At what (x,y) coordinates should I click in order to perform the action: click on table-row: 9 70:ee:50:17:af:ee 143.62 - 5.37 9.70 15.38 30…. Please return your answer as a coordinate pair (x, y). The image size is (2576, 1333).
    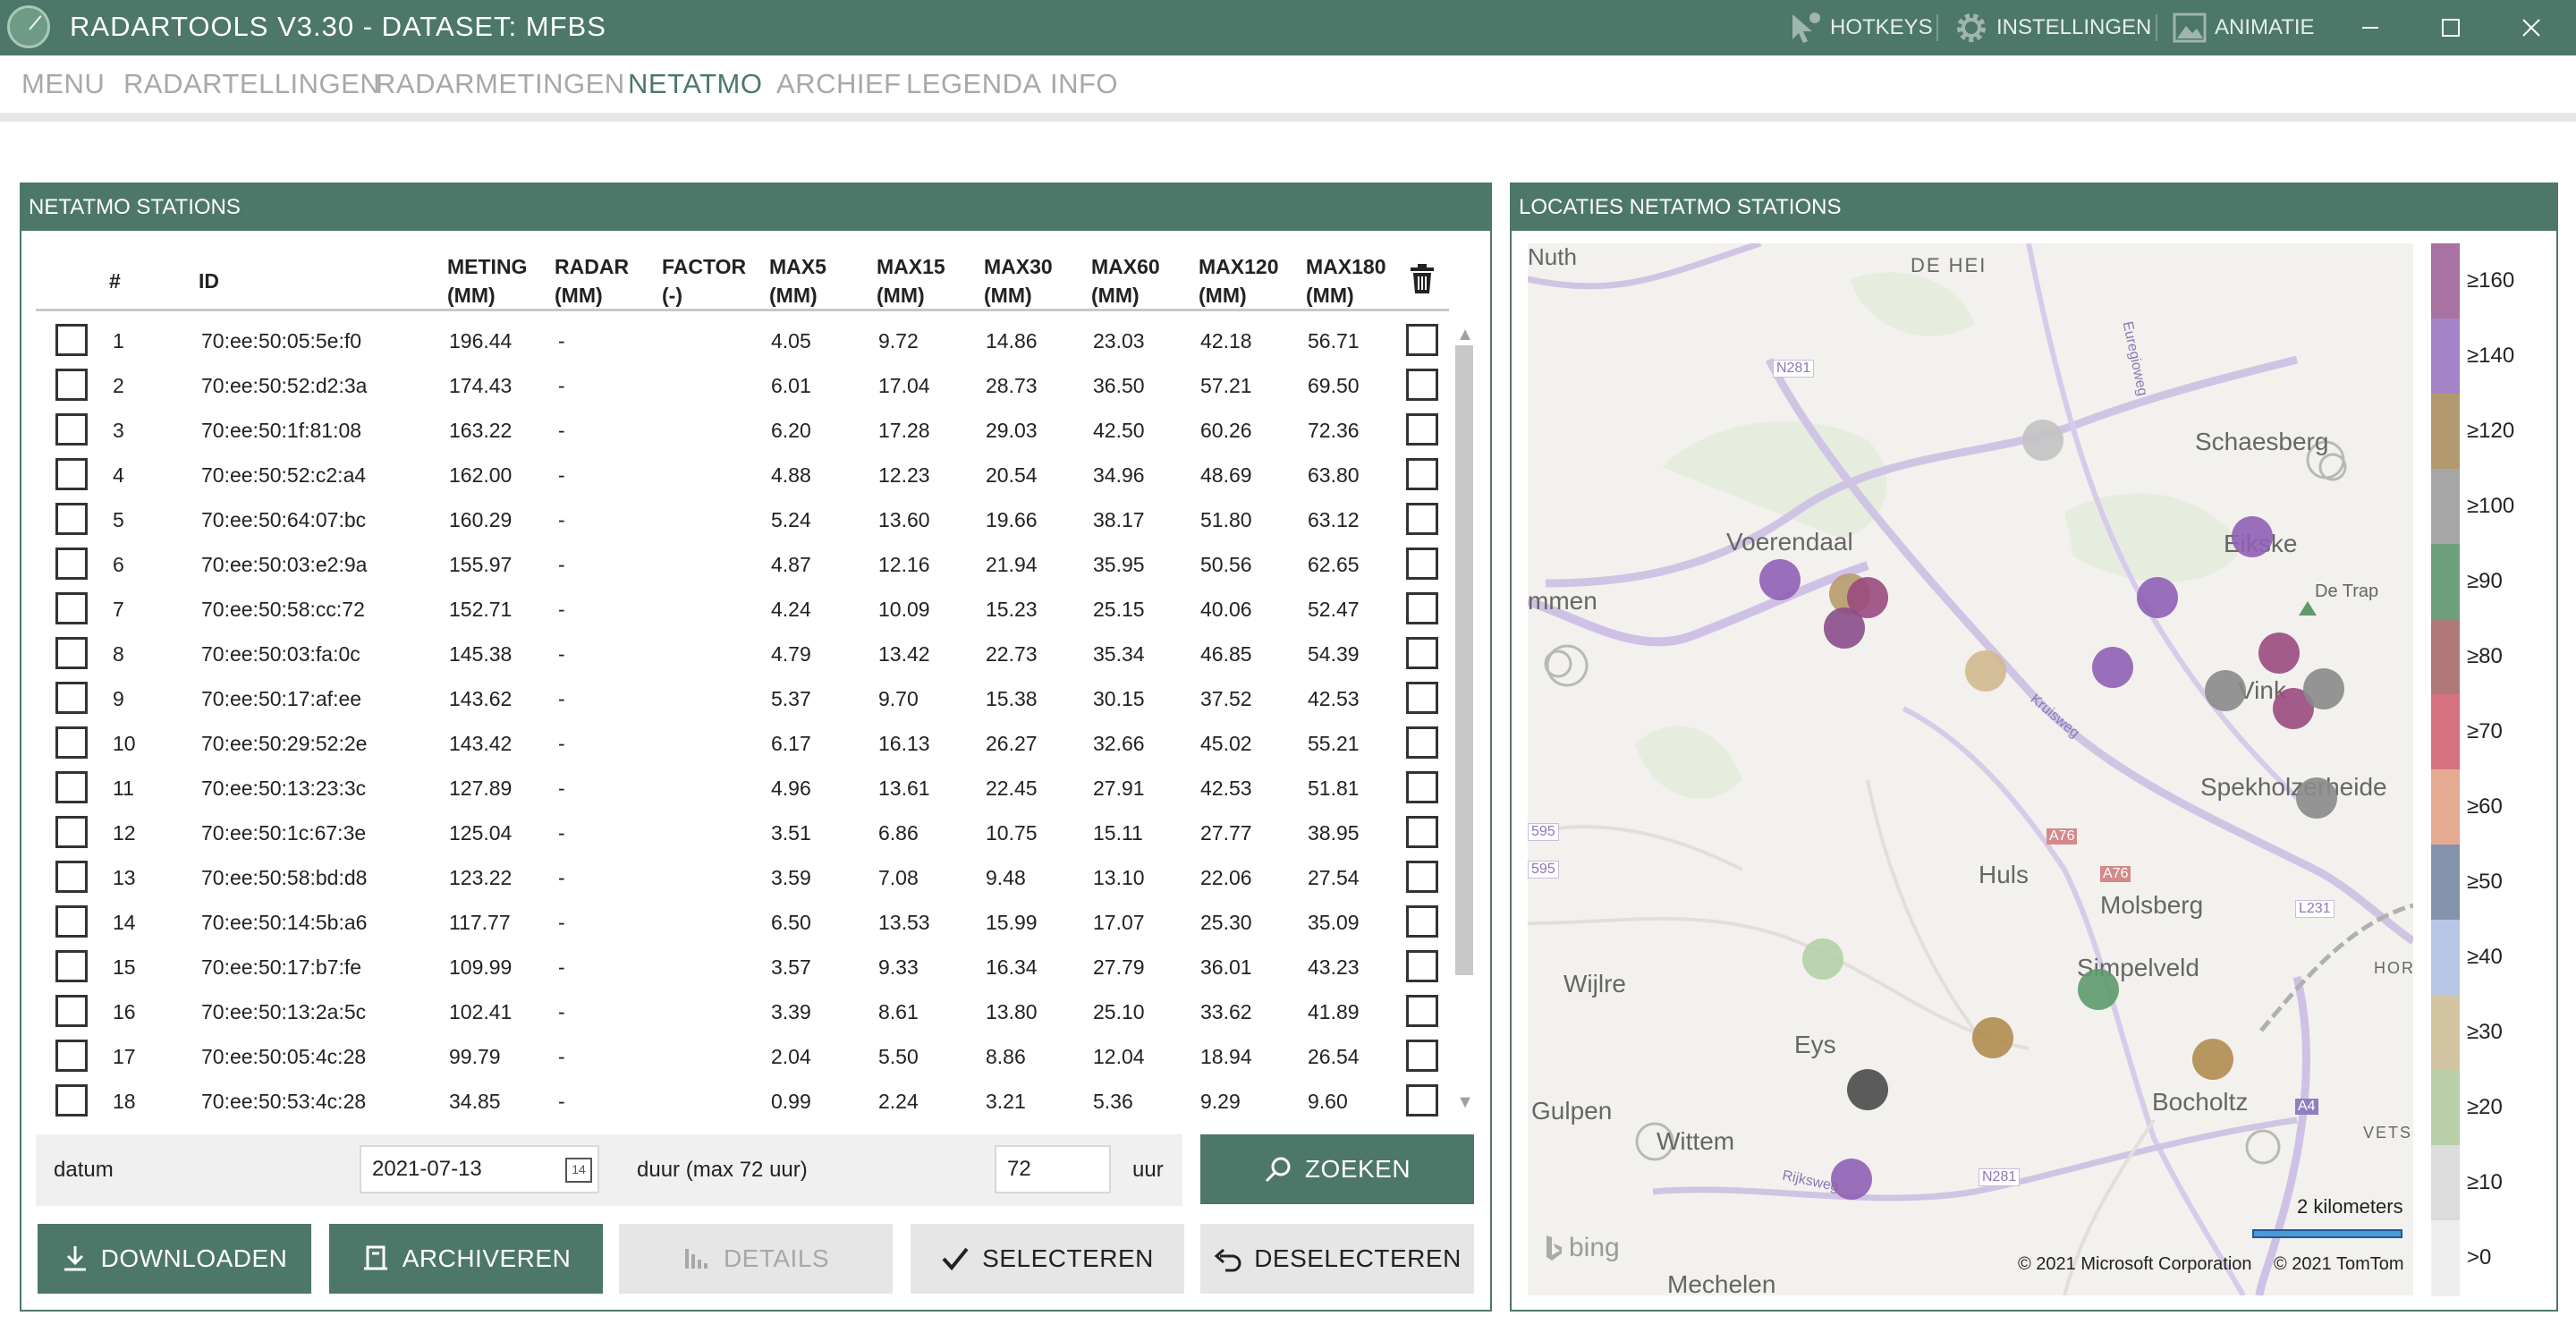
    Looking at the image, I should click on (748, 698).